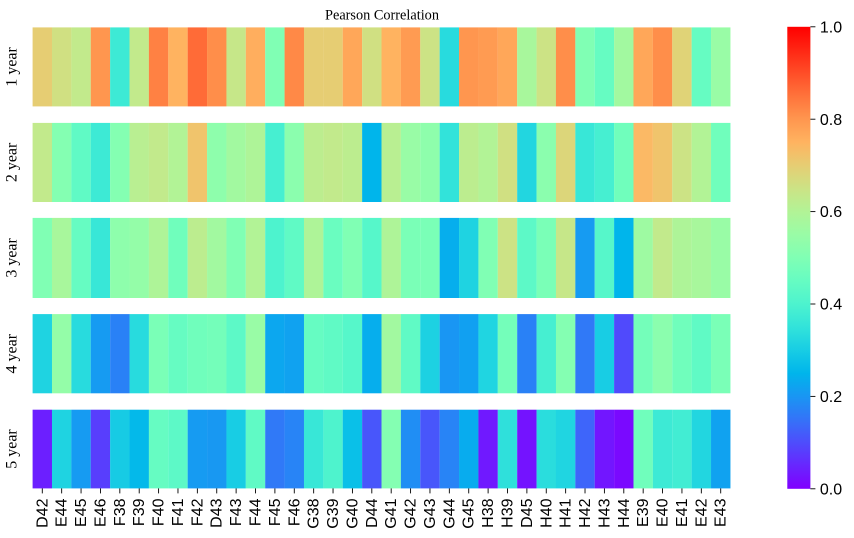 The height and width of the screenshot is (538, 854). I want to click on svg-text: F39, so click(139, 512).